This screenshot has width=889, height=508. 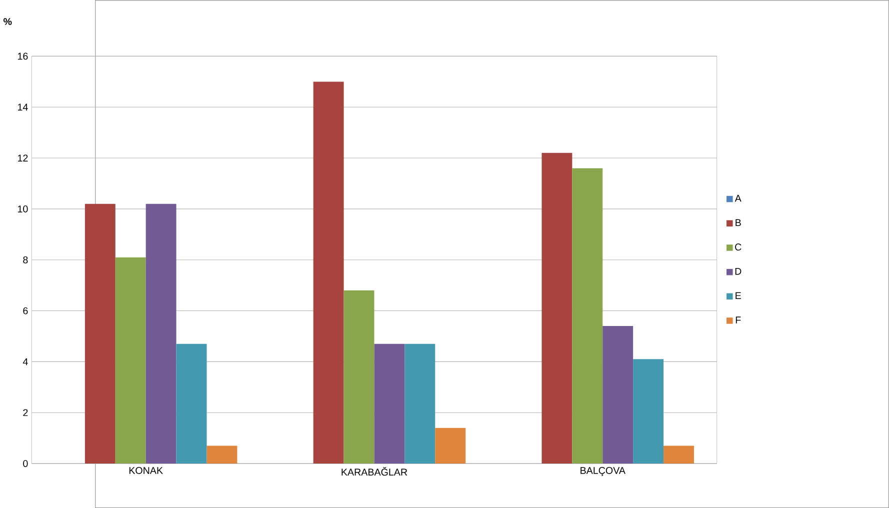 What do you see at coordinates (25, 362) in the screenshot?
I see `y-tick-label: 4` at bounding box center [25, 362].